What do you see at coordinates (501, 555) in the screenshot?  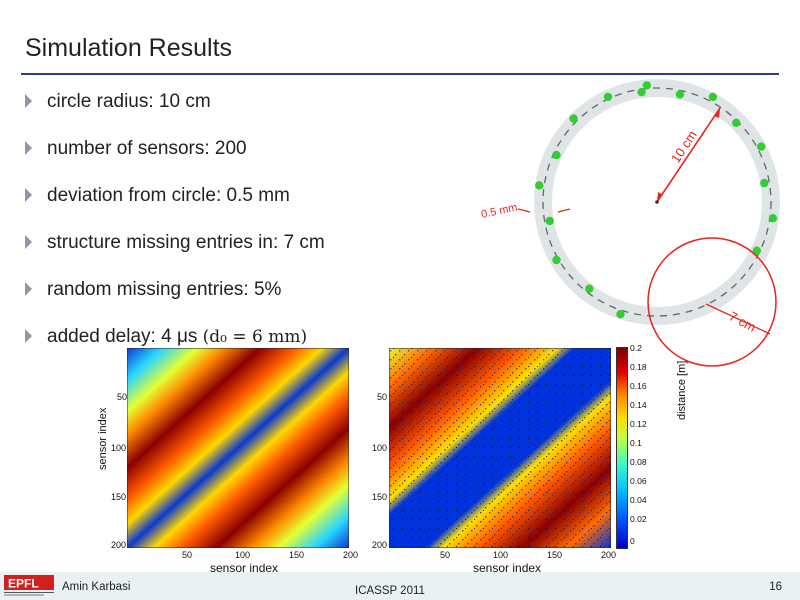 I see `right-xtick: 100` at bounding box center [501, 555].